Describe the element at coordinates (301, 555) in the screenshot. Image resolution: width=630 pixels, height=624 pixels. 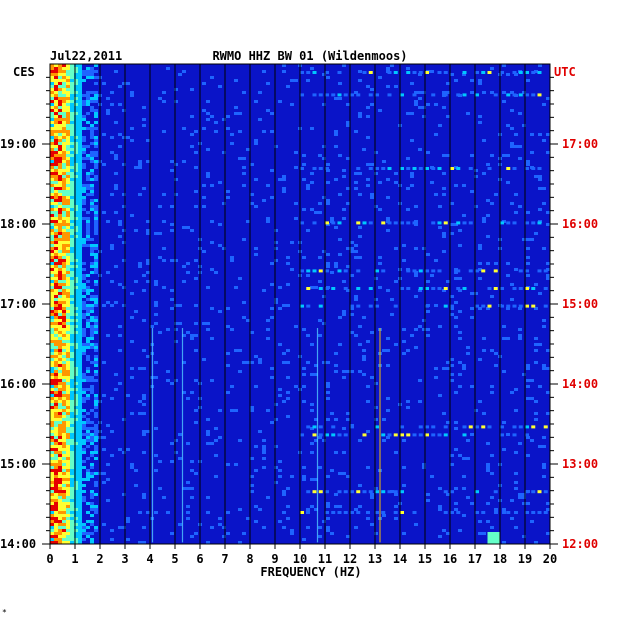
I see `frequency-axis: 0 1 2 3 4 5 6 7 8 9 10 11 12 13 14 15 16 17 18 19 20` at that location.